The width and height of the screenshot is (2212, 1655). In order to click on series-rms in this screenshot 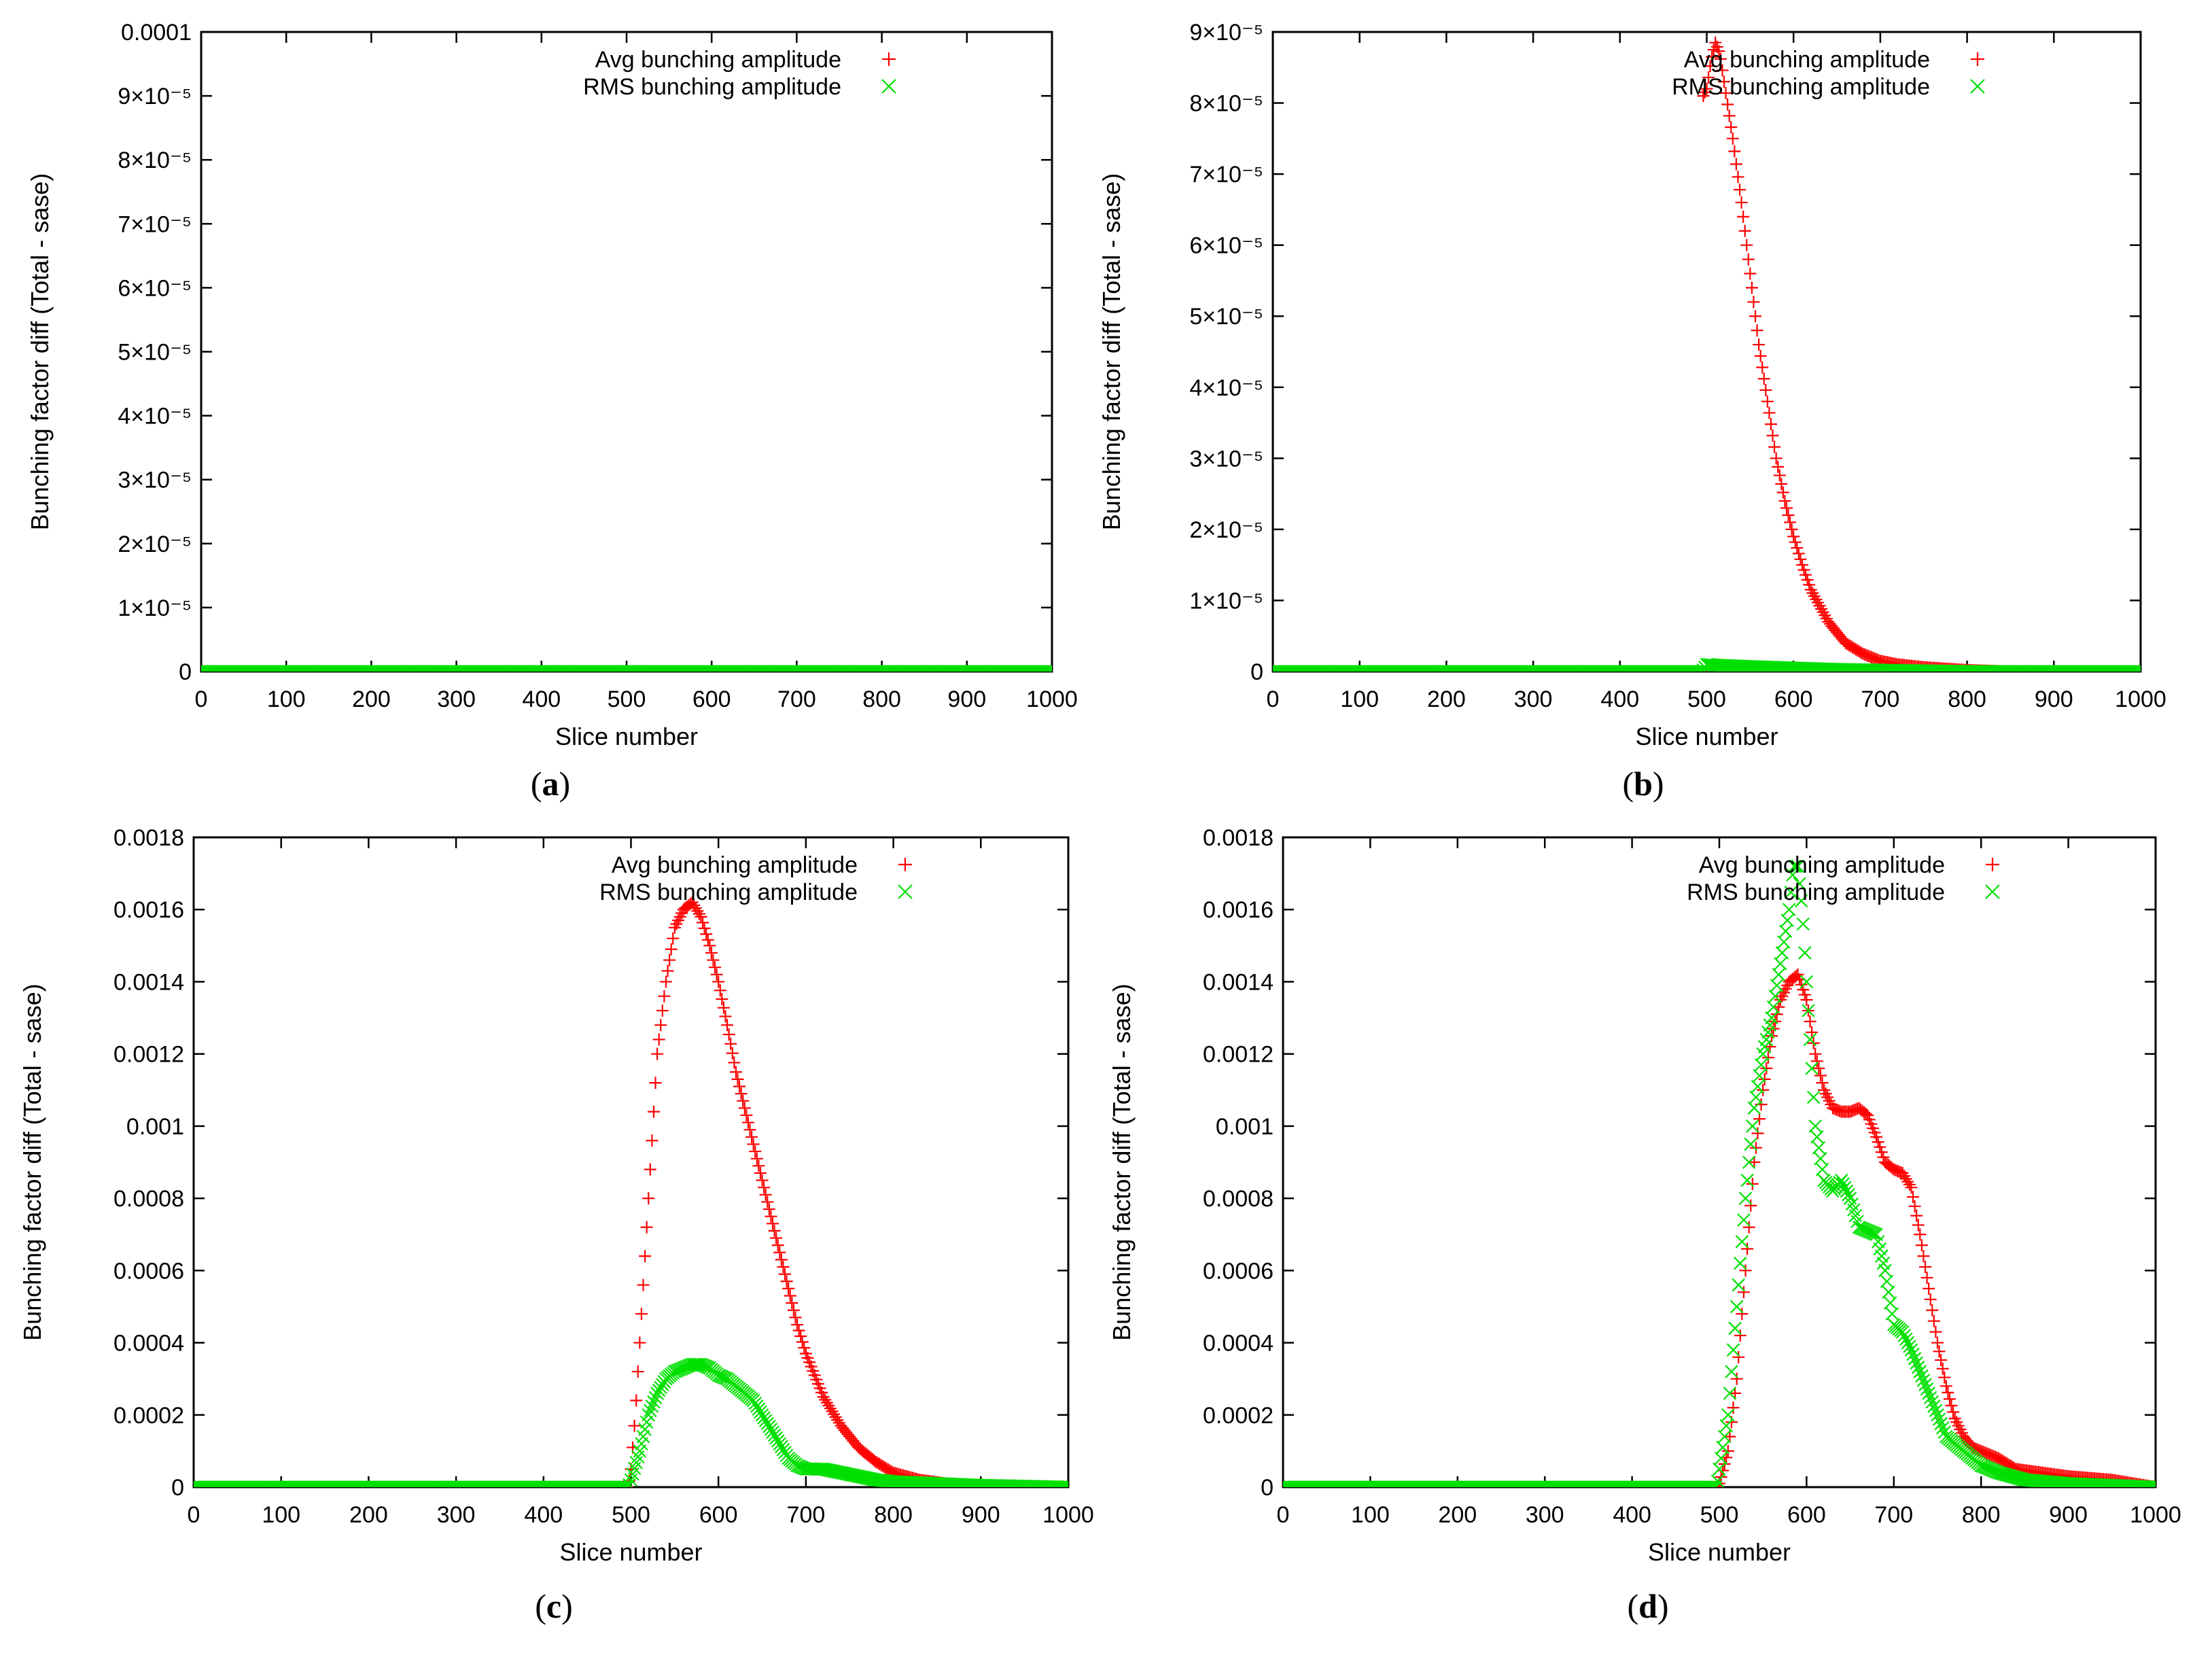, I will do `click(626, 668)`.